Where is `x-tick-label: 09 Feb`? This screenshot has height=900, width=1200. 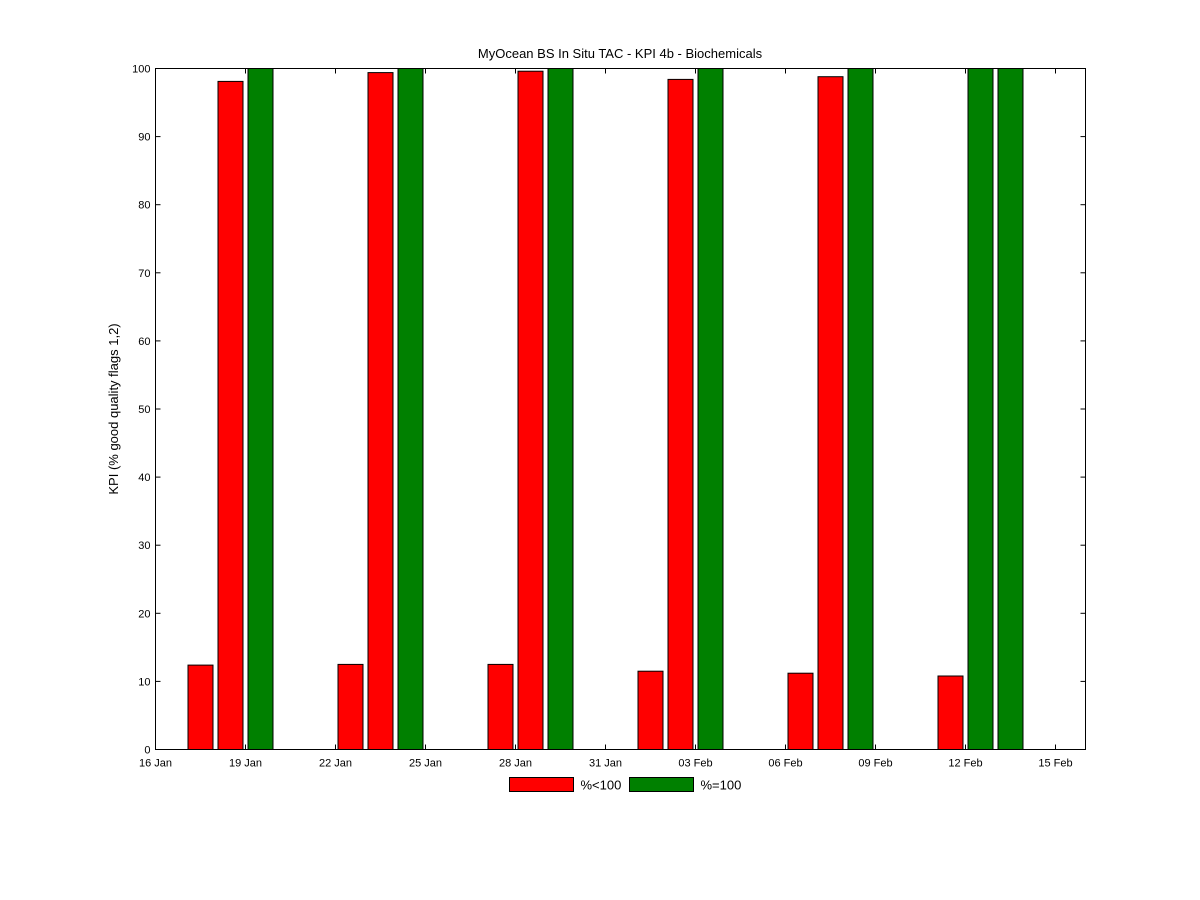 x-tick-label: 09 Feb is located at coordinates (875, 764).